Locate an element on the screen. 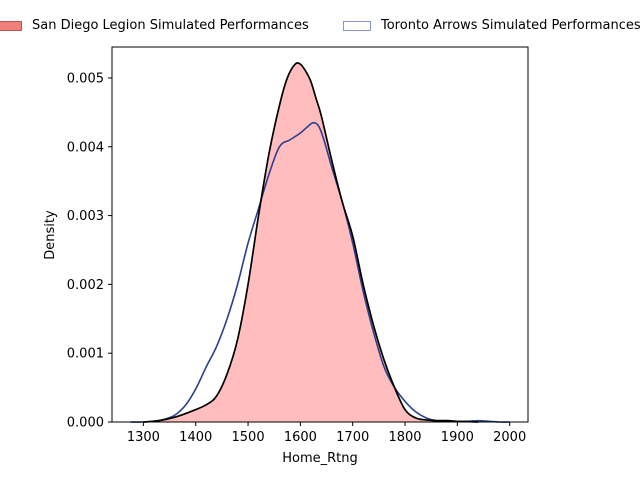 The image size is (640, 480). x-tick-label: 1400 is located at coordinates (195, 437).